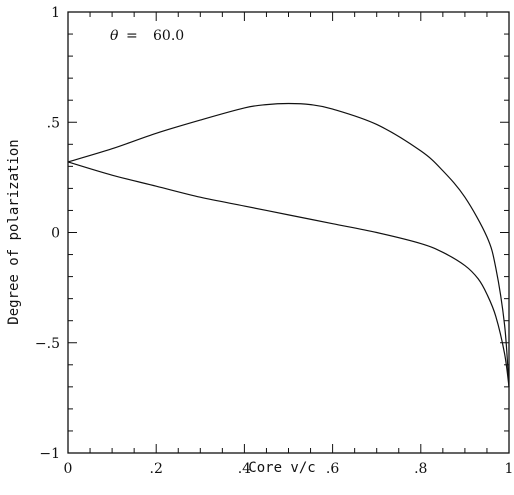  I want to click on x-tick-label: .4, so click(244, 469).